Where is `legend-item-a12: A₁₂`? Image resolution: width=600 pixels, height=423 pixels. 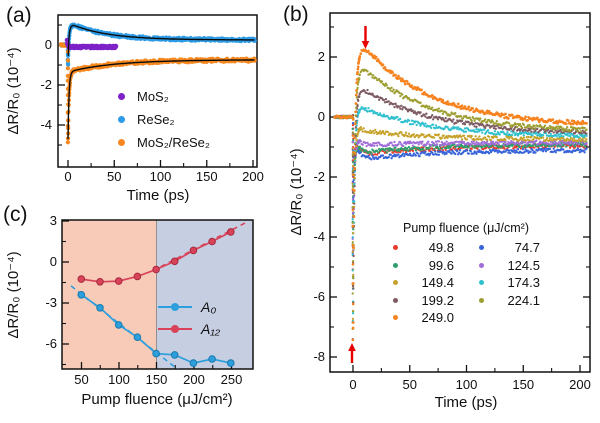 legend-item-a12: A₁₂ is located at coordinates (189, 329).